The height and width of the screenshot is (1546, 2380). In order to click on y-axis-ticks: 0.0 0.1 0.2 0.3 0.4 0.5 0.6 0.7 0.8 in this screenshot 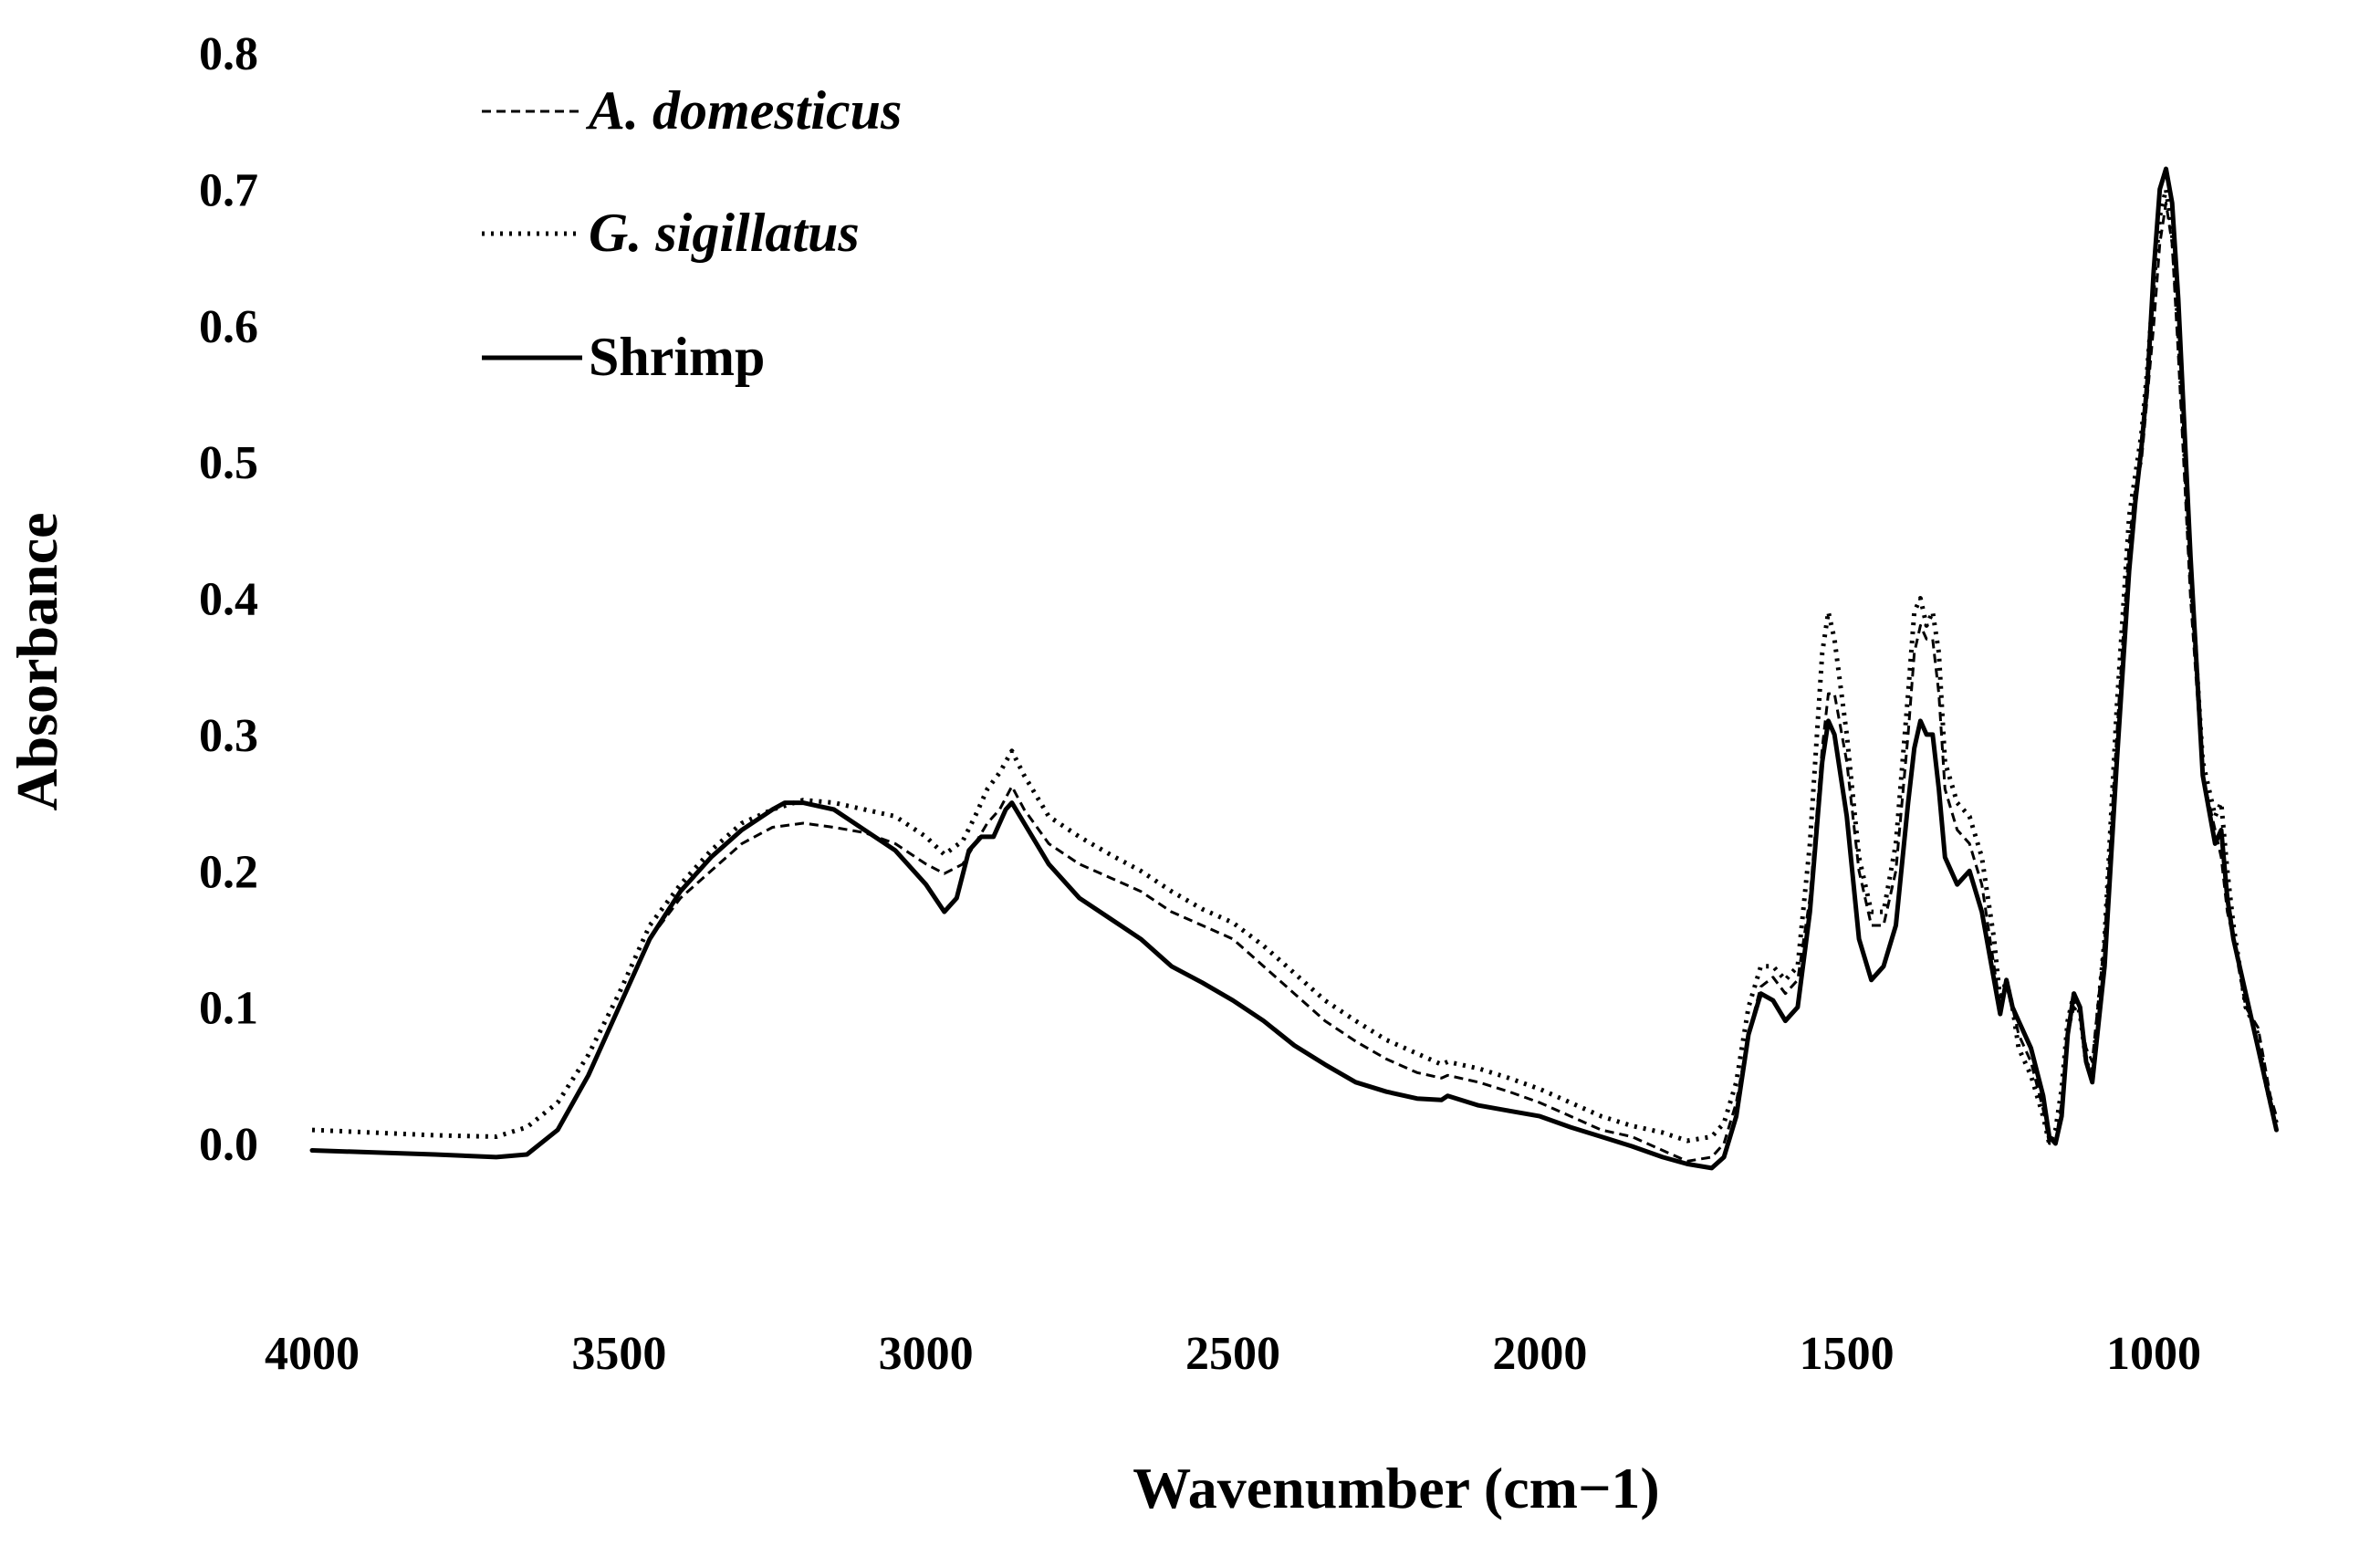, I will do `click(228, 599)`.